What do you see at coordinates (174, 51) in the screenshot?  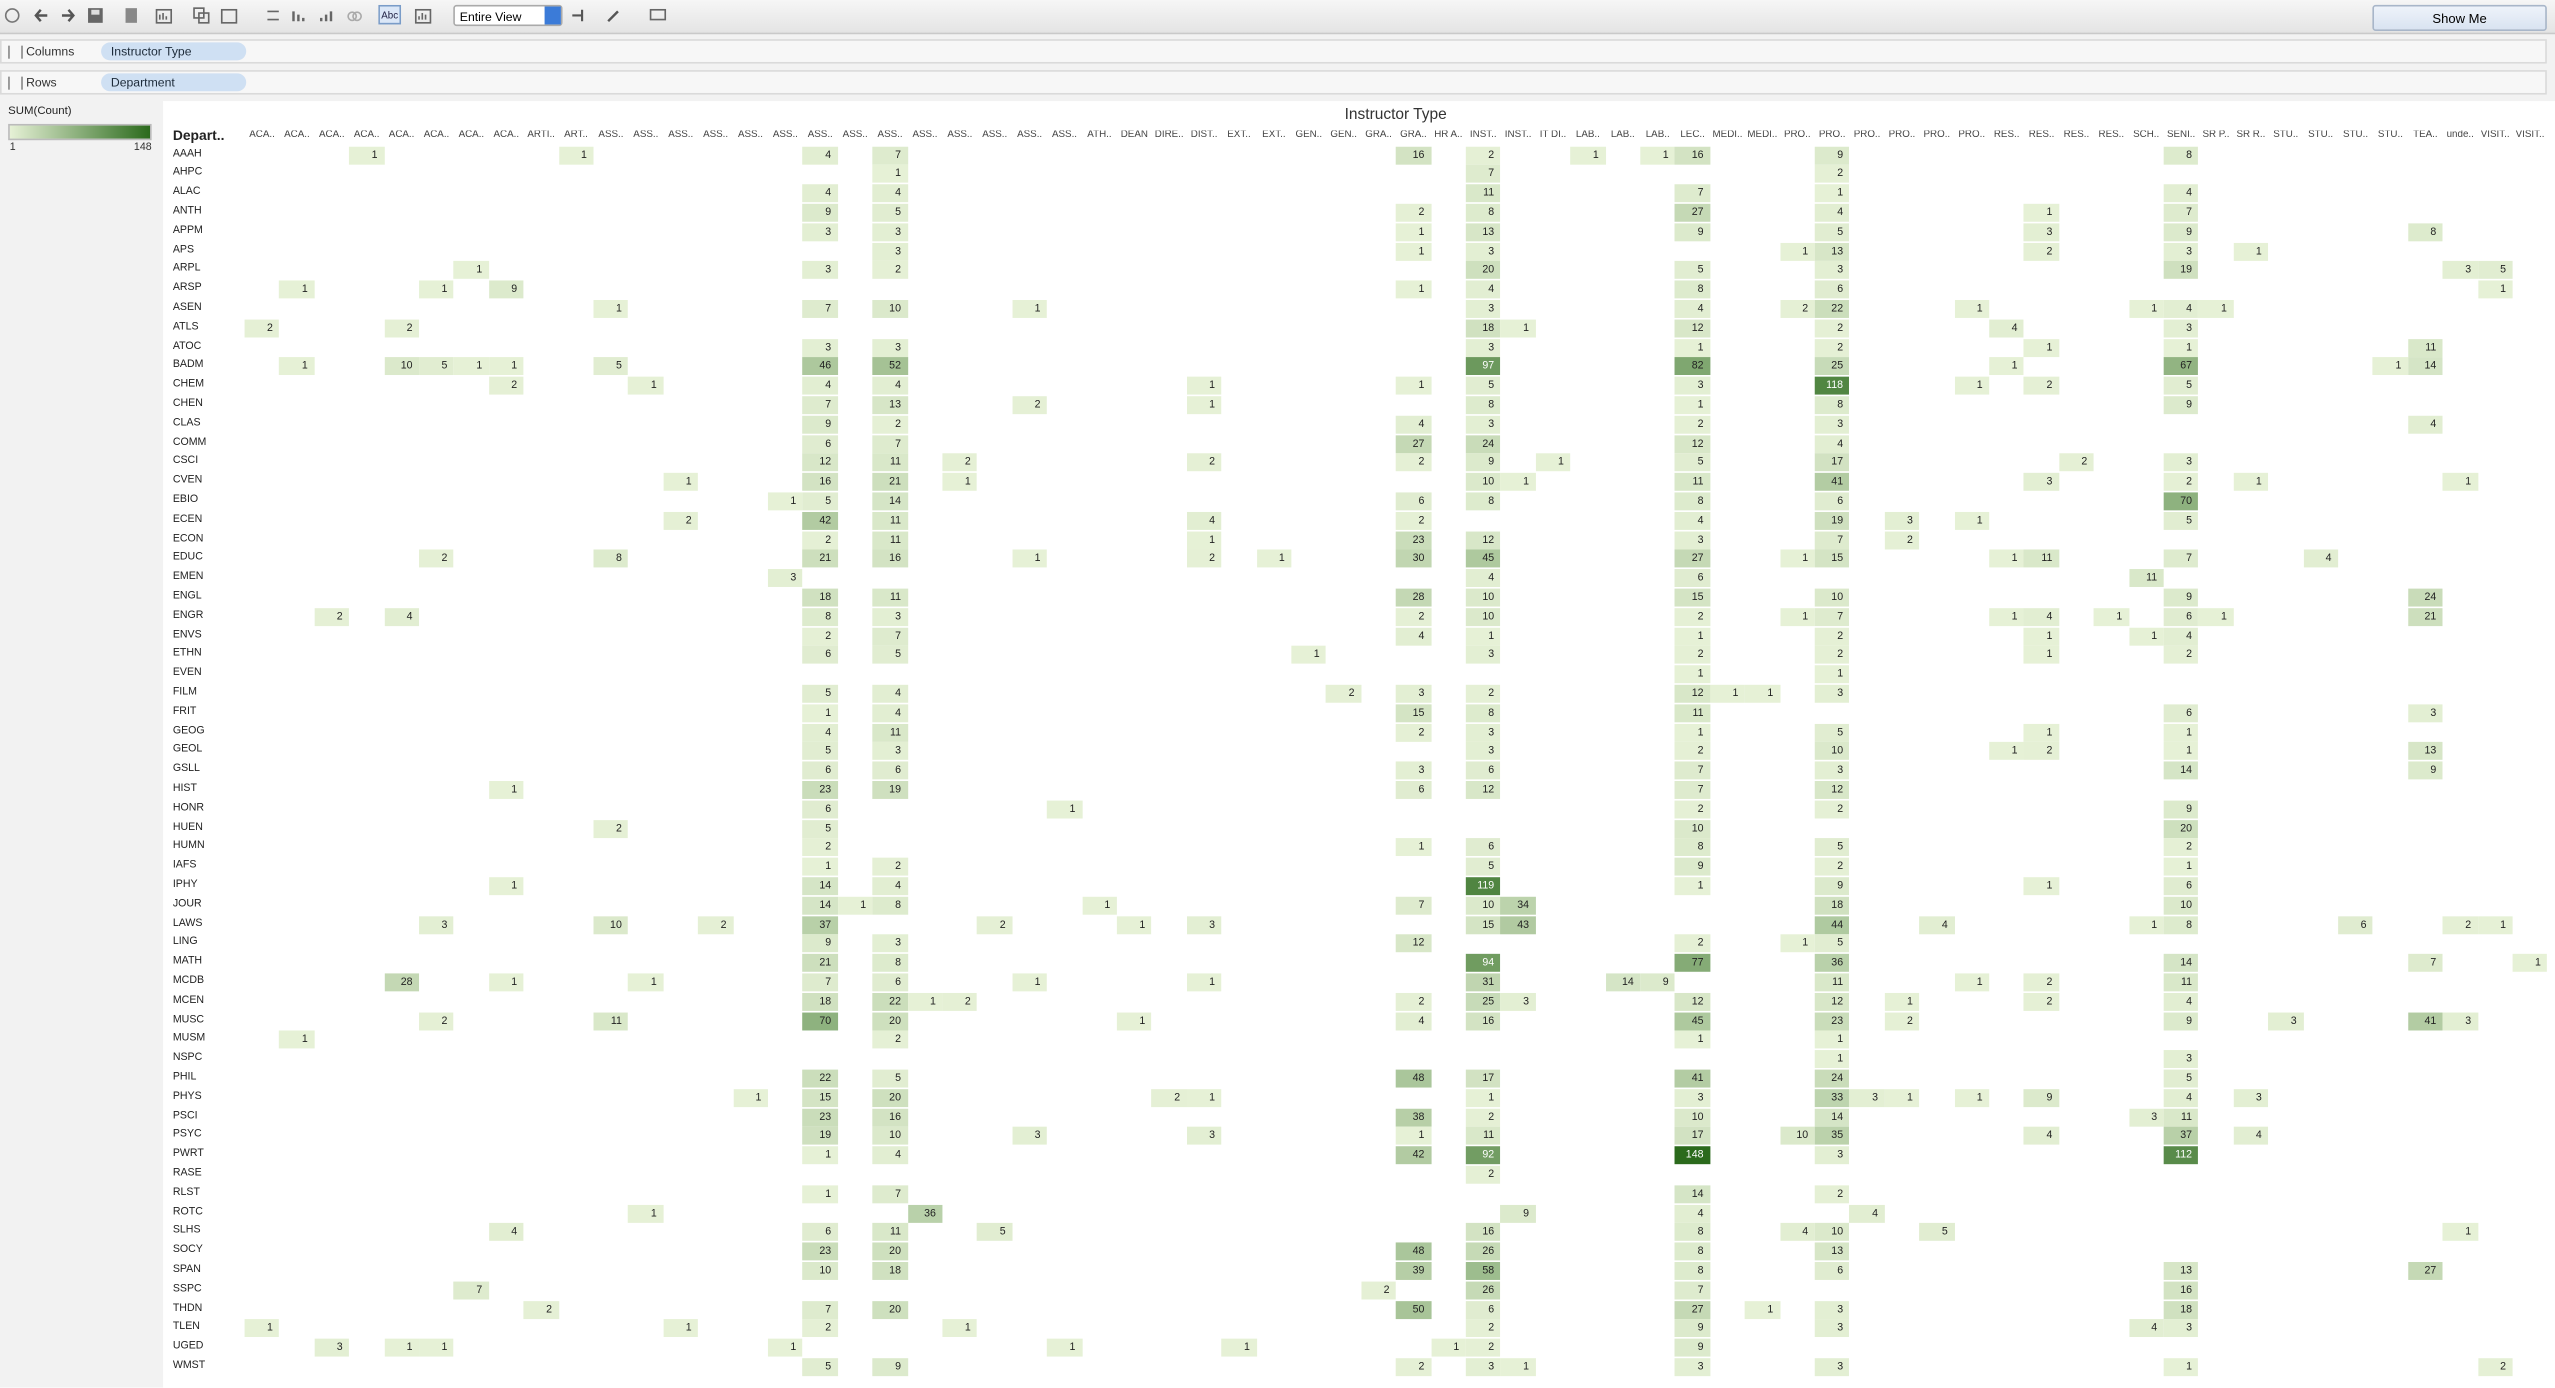 I see `field-pill: Instructor Type` at bounding box center [174, 51].